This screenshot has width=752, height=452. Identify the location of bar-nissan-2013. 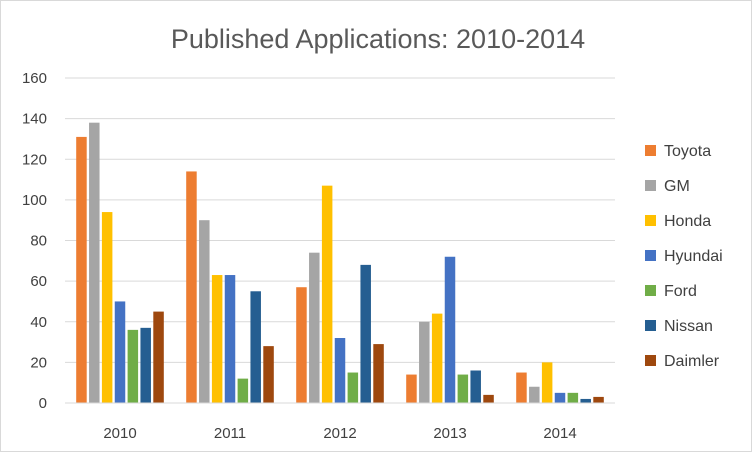
(475, 386).